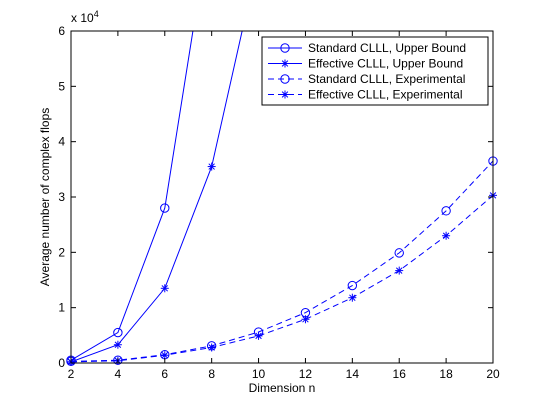 This screenshot has height=410, width=545. What do you see at coordinates (61, 142) in the screenshot?
I see `y-tick-label: 4` at bounding box center [61, 142].